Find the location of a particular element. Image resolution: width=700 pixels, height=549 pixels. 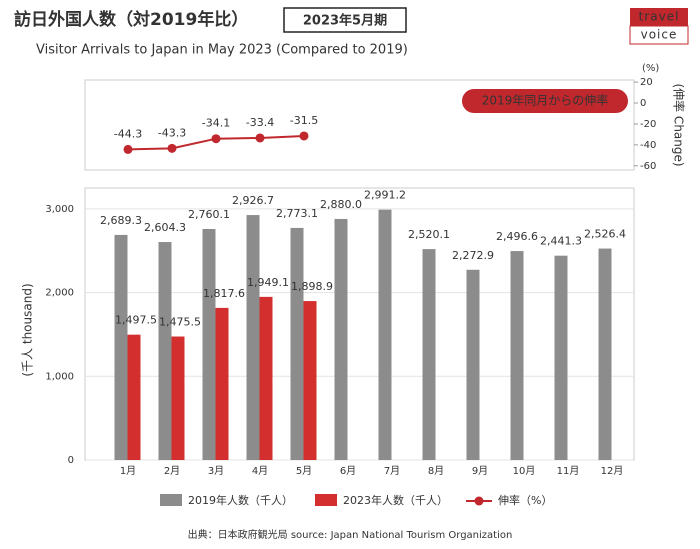

plot-frame is located at coordinates (359, 125).